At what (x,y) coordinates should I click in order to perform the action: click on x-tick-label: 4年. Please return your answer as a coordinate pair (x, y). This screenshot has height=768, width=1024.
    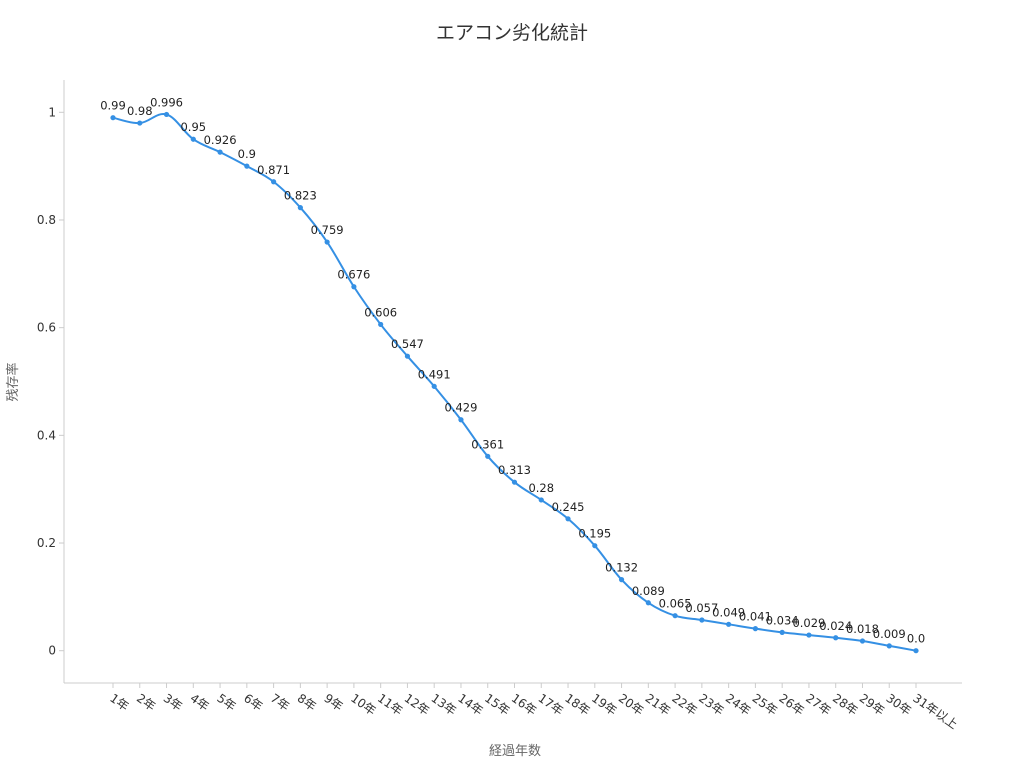
    Looking at the image, I should click on (200, 702).